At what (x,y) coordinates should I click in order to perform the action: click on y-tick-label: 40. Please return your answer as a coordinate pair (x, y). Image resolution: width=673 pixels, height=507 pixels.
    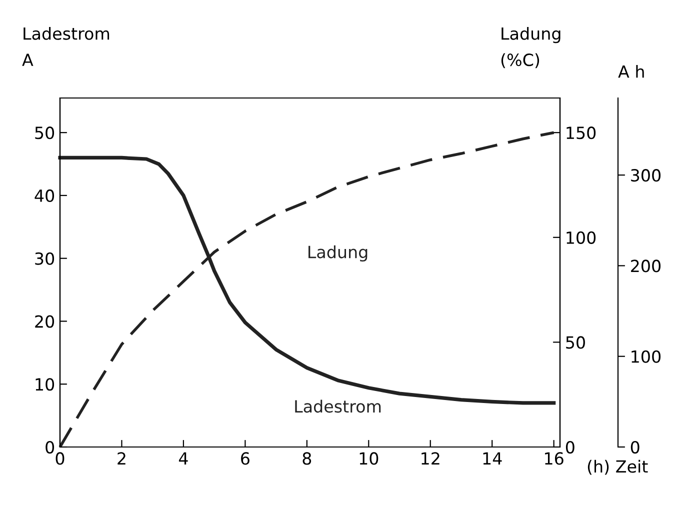
    Looking at the image, I should click on (44, 195).